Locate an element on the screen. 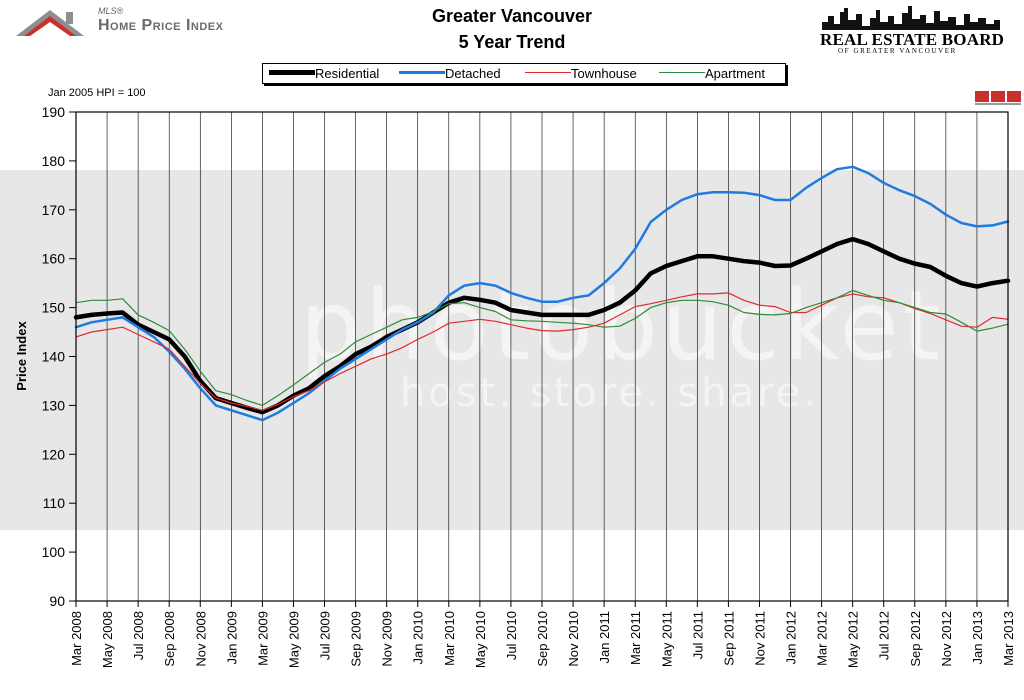  y-tick-label: 170 is located at coordinates (54, 210).